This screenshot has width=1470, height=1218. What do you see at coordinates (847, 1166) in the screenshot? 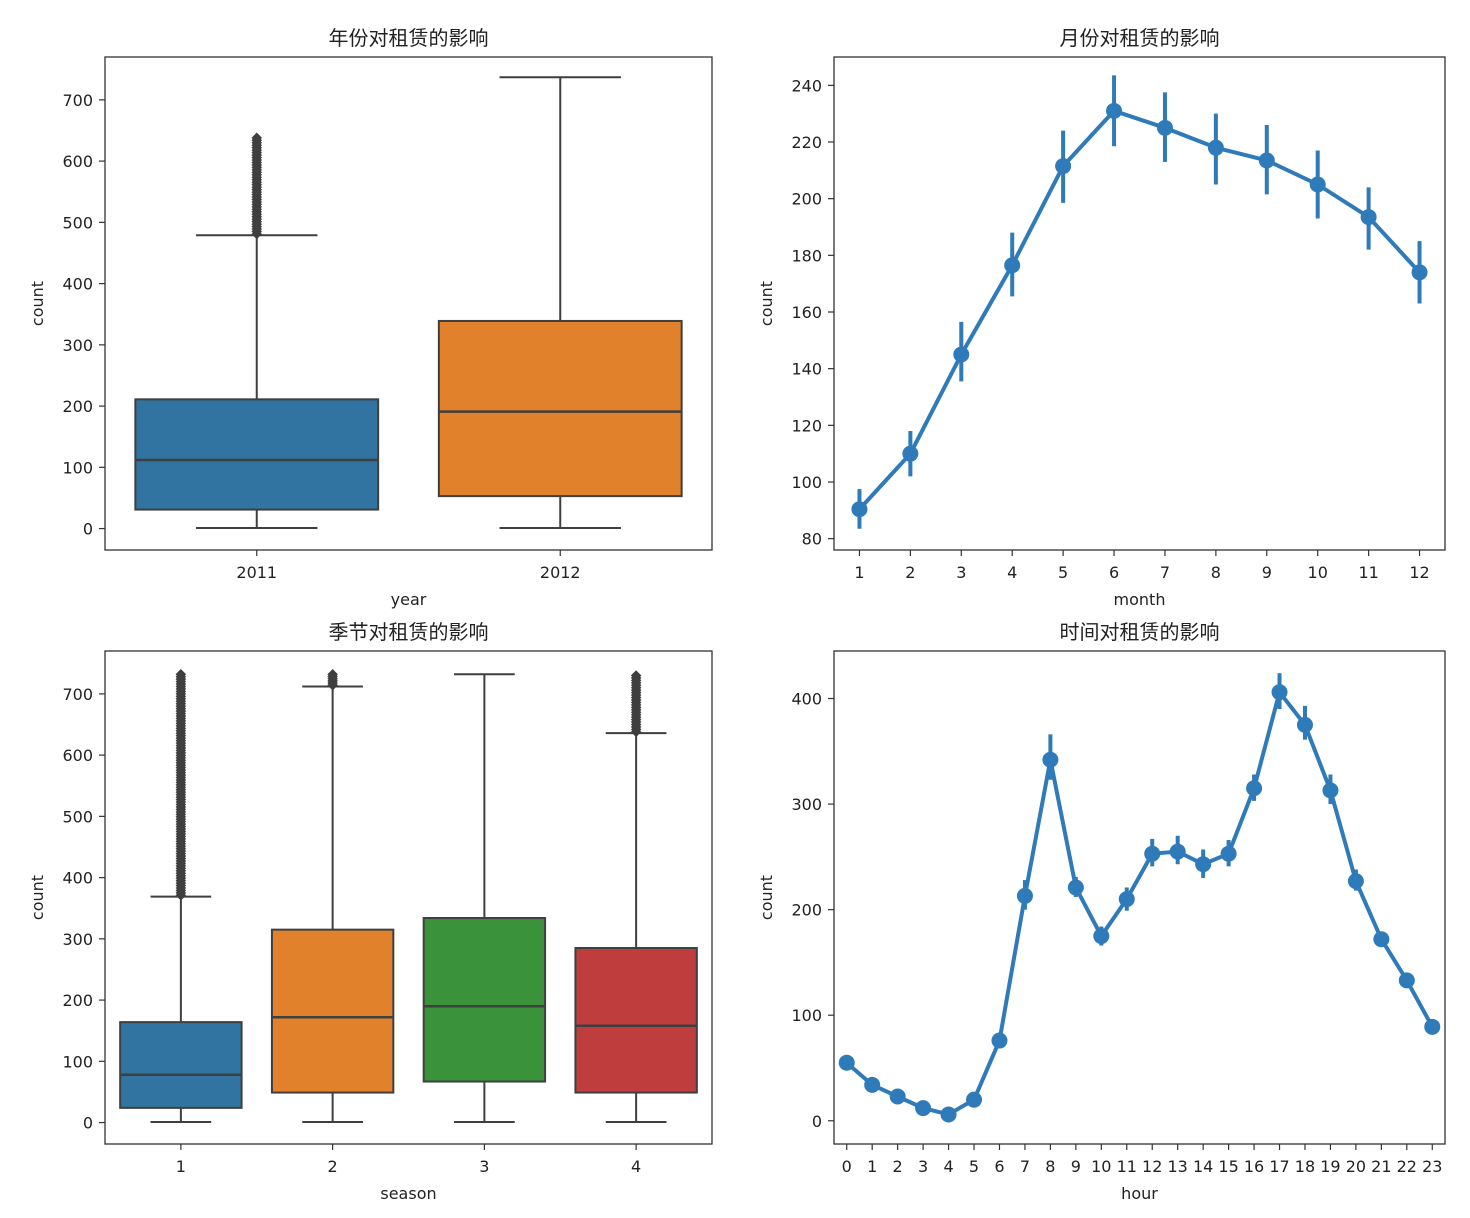
I see `x-tick-label: 0` at bounding box center [847, 1166].